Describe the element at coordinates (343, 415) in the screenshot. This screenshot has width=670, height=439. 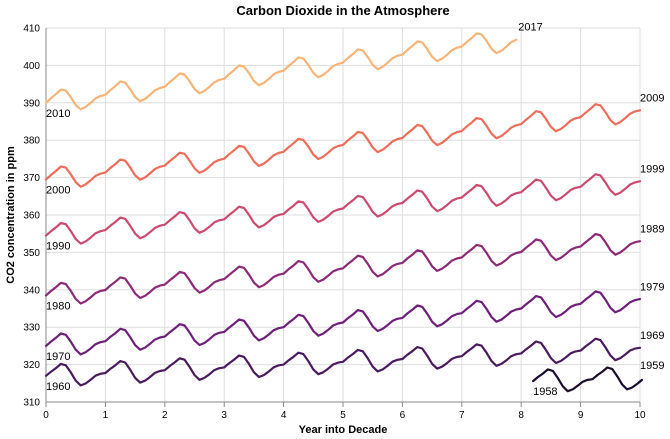
I see `x-tick-label: 5` at that location.